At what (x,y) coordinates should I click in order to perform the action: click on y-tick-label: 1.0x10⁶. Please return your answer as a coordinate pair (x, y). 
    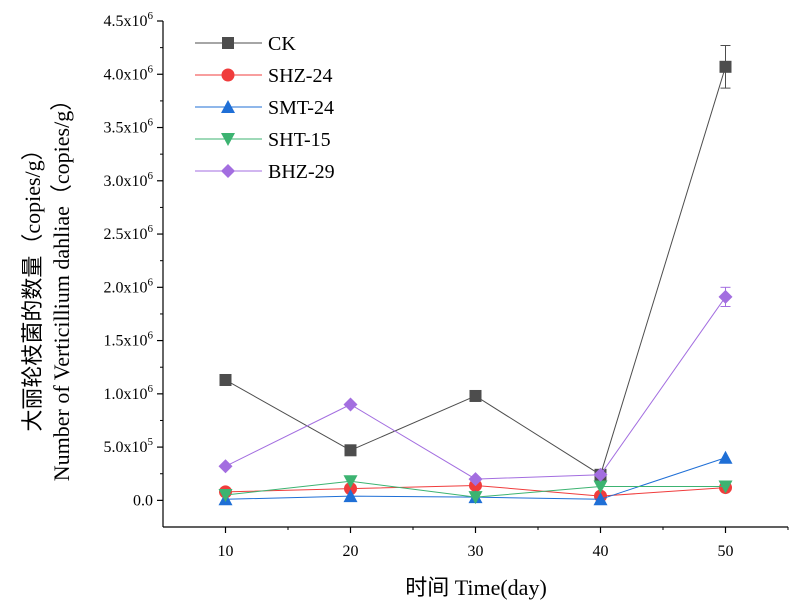
    Looking at the image, I should click on (129, 393).